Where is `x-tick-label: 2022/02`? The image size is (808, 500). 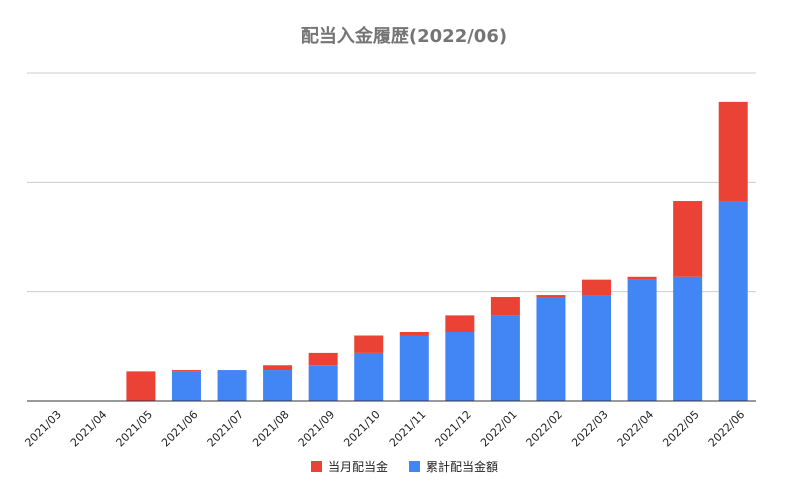
x-tick-label: 2022/02 is located at coordinates (545, 429).